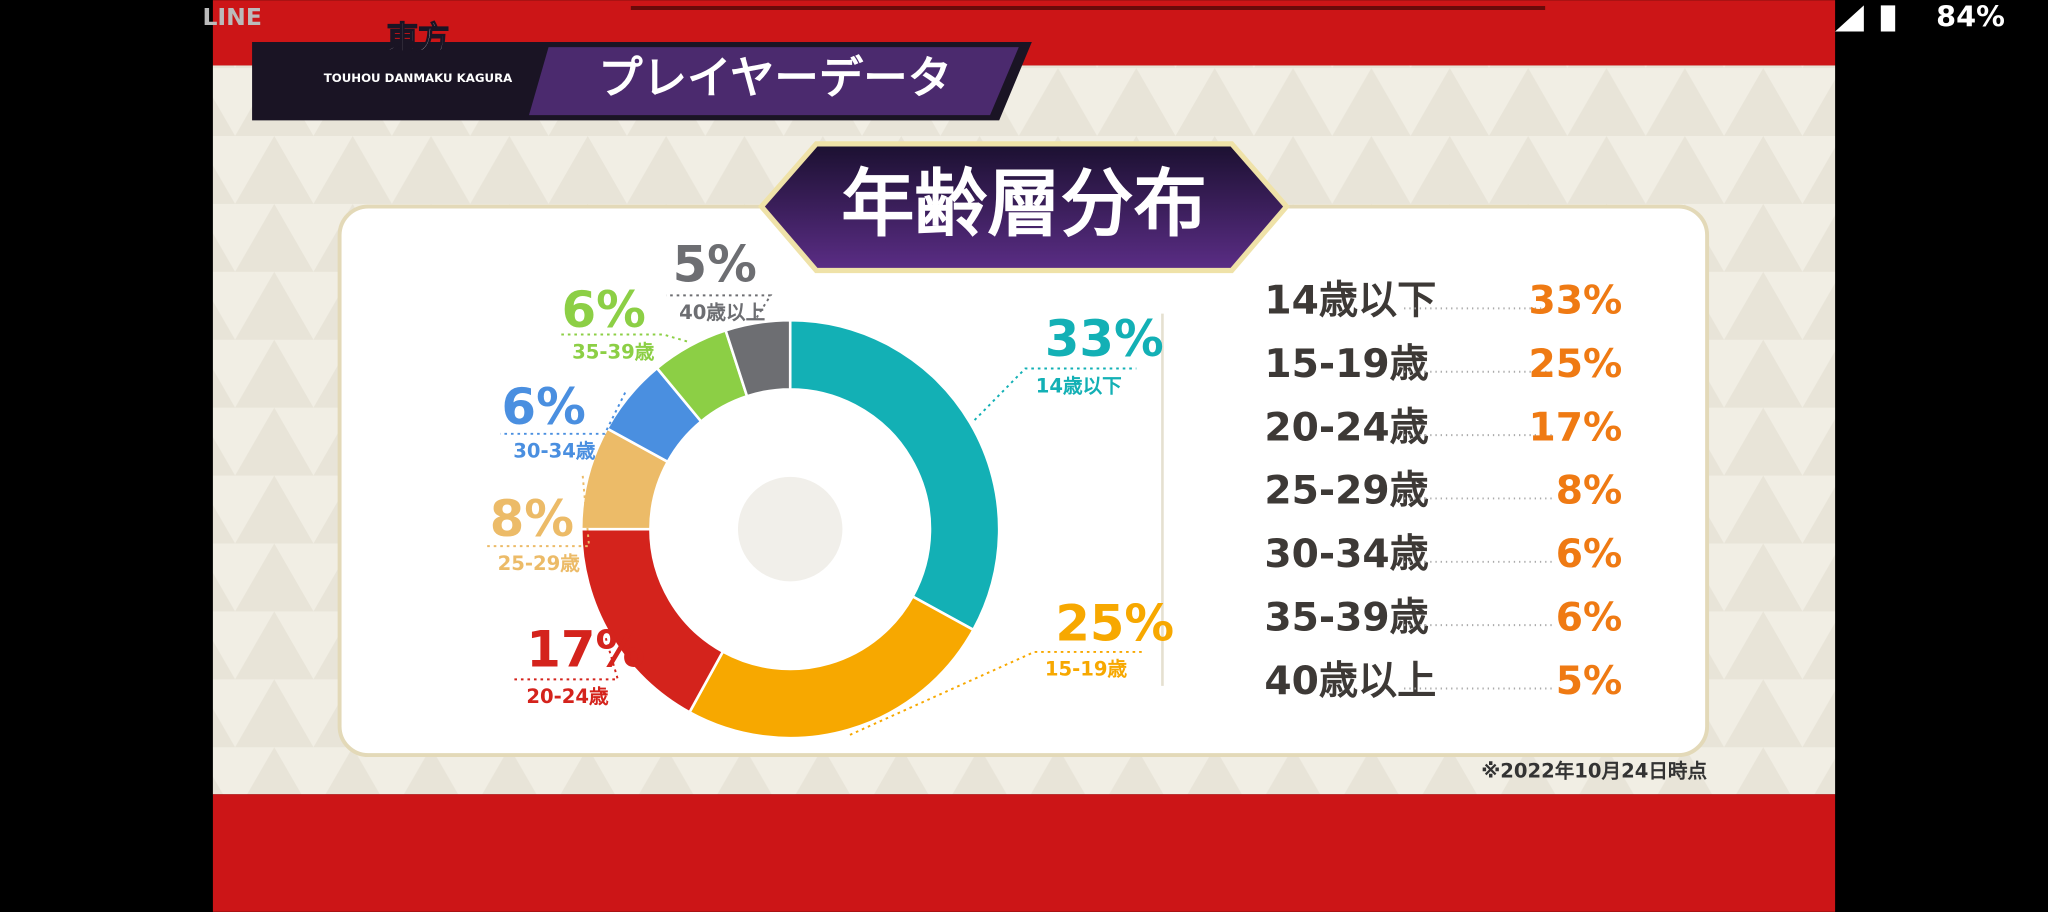 The width and height of the screenshot is (2048, 912). Describe the element at coordinates (775, 78) in the screenshot. I see `section-title: プレイヤーデータ` at that location.